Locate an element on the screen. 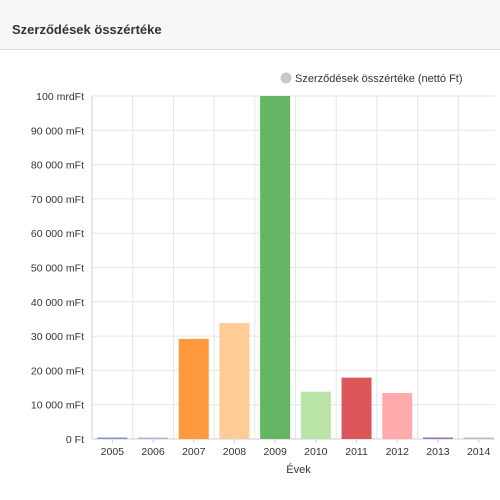 This screenshot has height=500, width=500. y-tick-label: 40 000 mFt is located at coordinates (57, 303).